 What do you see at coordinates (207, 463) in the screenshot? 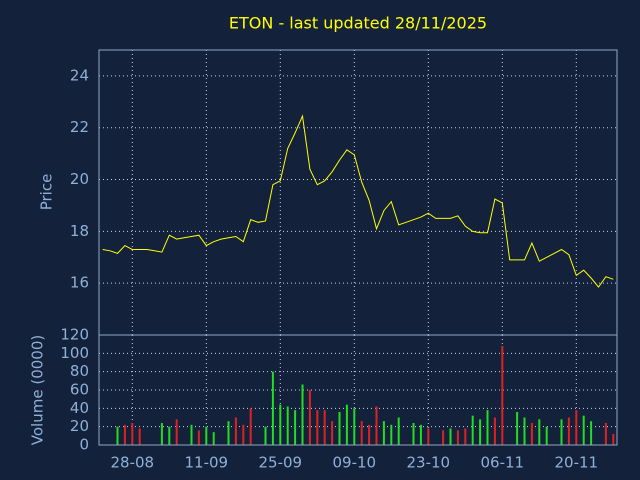
I see `x-tick-label: 11-09` at bounding box center [207, 463].